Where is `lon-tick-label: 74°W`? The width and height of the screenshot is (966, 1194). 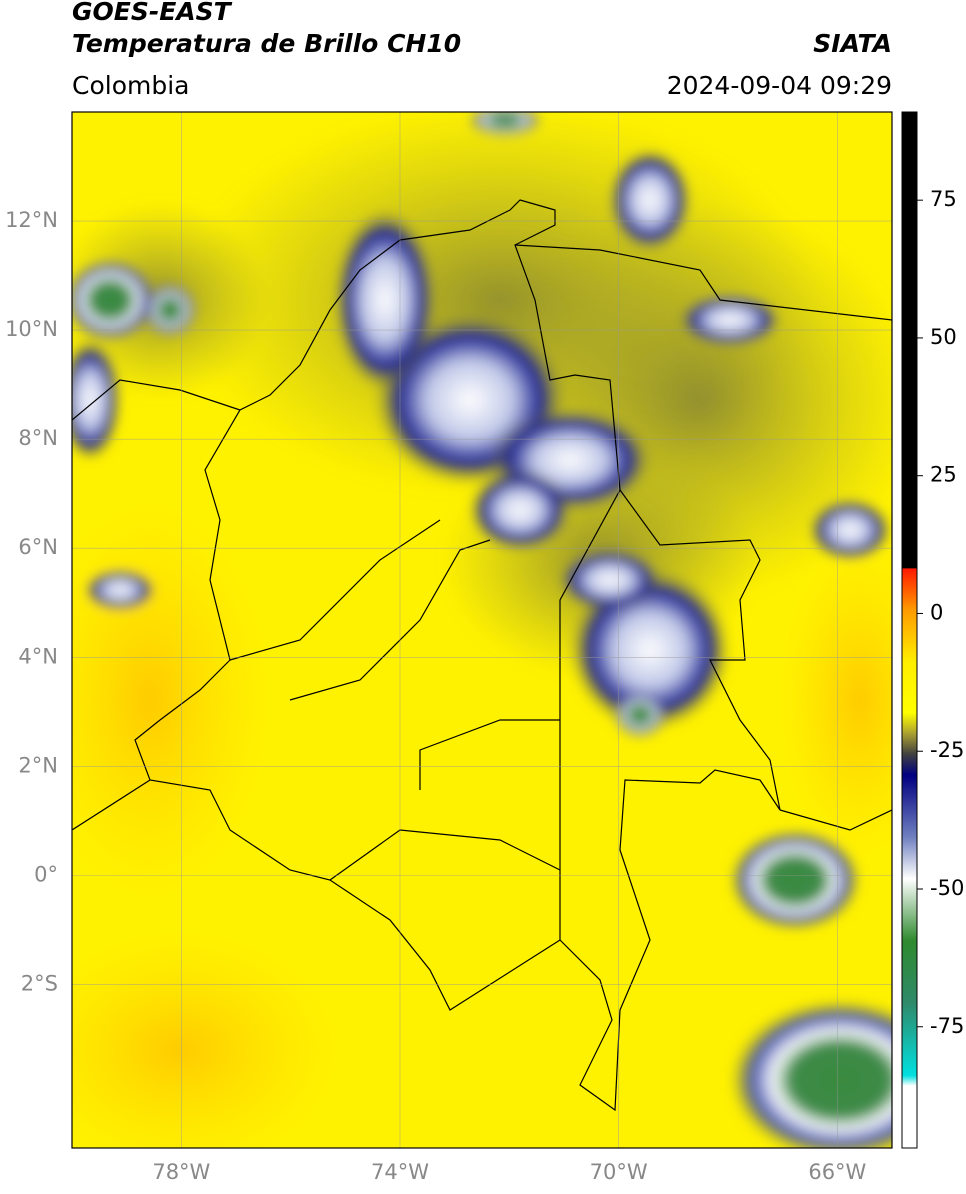
lon-tick-label: 74°W is located at coordinates (400, 1172).